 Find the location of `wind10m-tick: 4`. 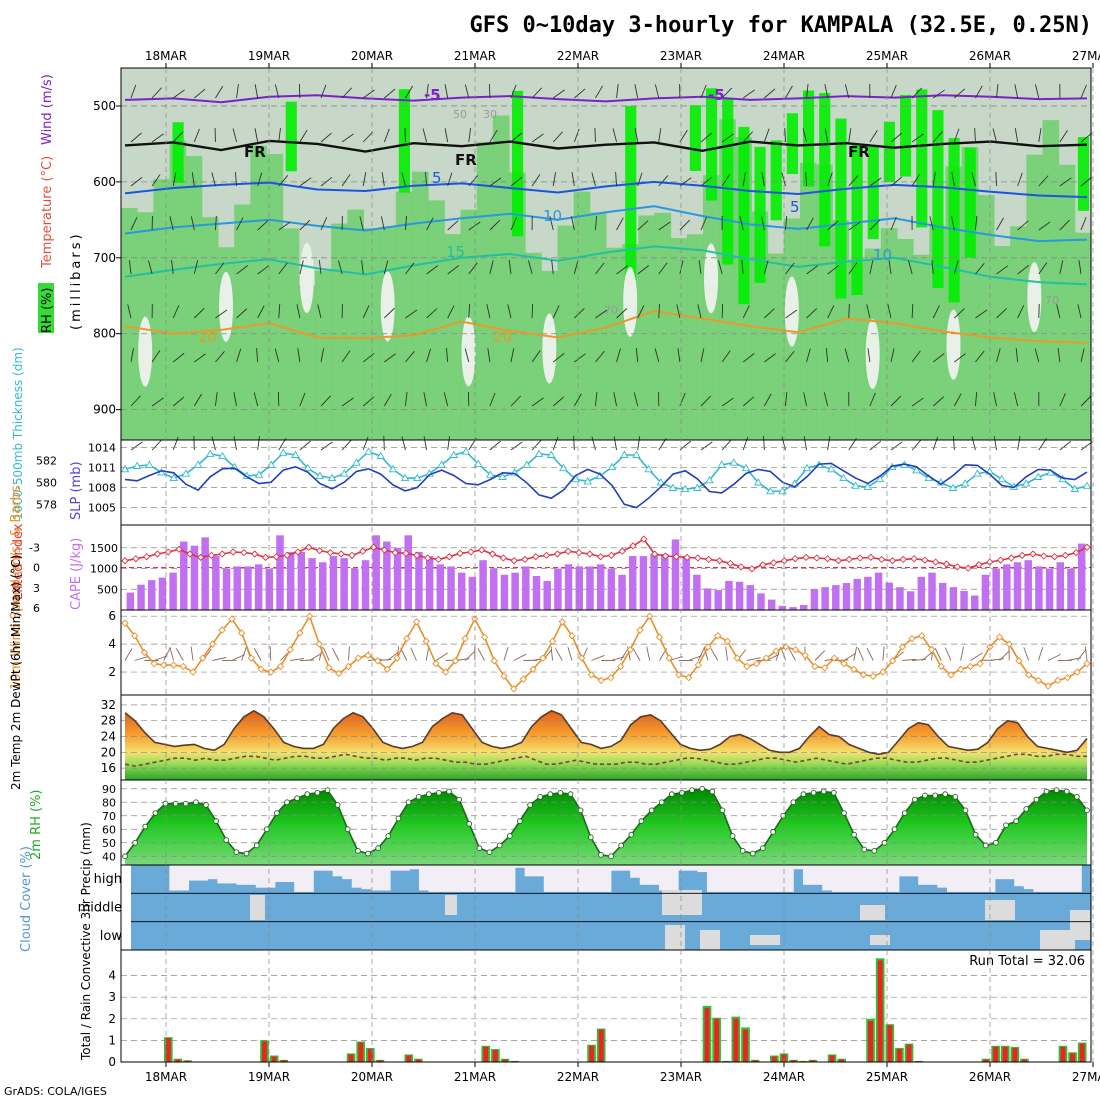

wind10m-tick: 4 is located at coordinates (112, 644).